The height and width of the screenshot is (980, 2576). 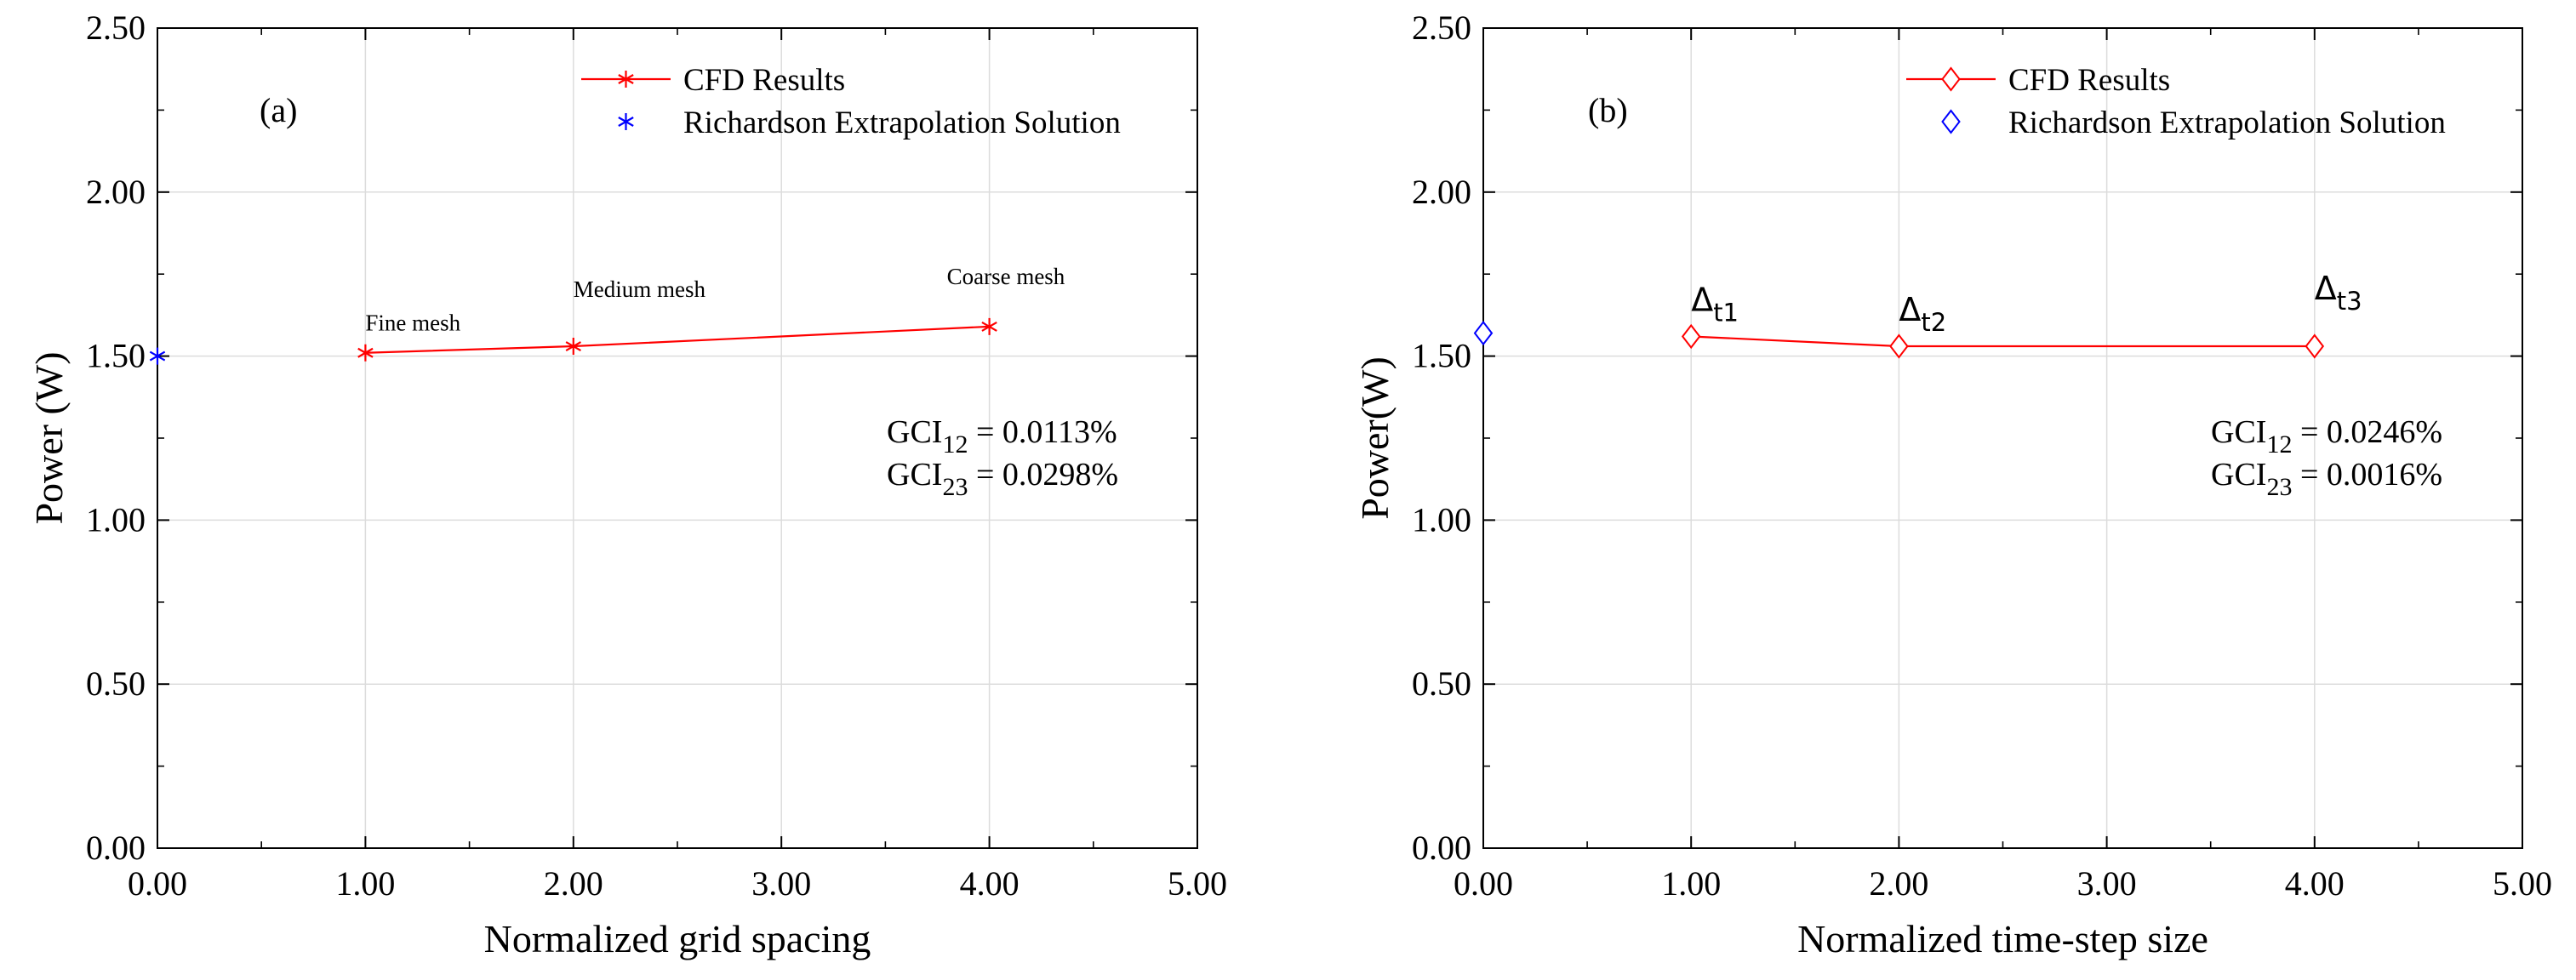 I want to click on point-annotation: Coarse mesh, so click(x=1006, y=276).